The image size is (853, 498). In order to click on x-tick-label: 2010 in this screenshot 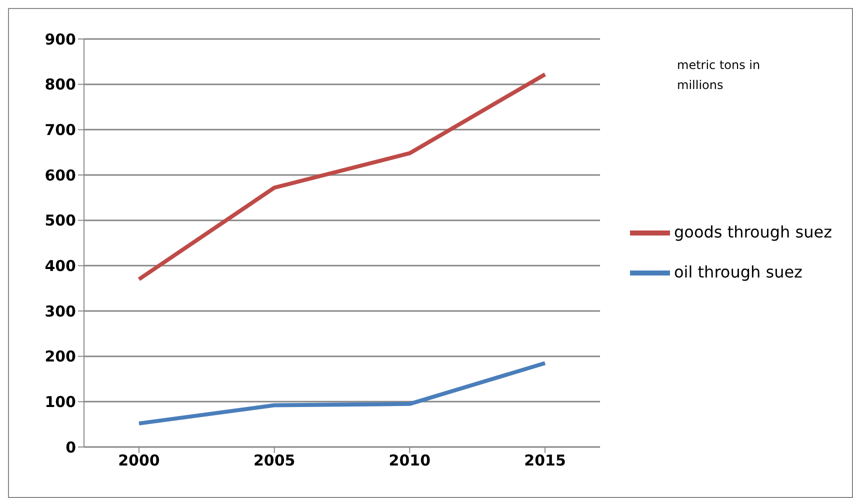, I will do `click(409, 461)`.